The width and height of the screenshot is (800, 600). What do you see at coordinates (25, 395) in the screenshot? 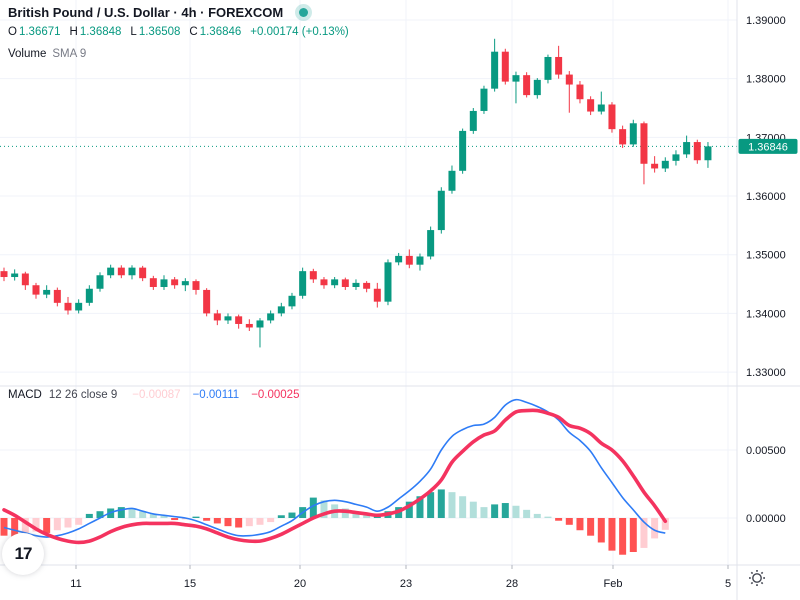
I see `macd-label: MACD` at bounding box center [25, 395].